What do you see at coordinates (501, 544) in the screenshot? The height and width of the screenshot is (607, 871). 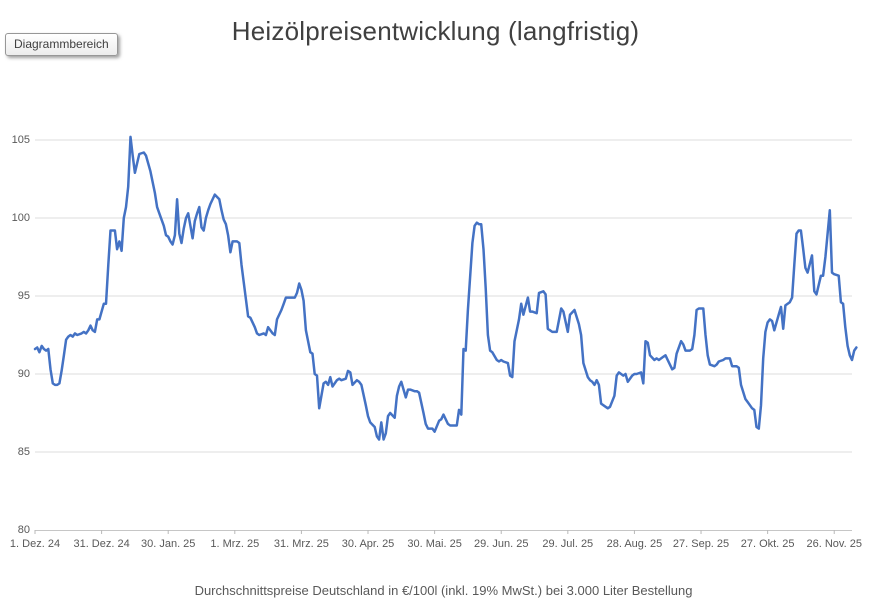 I see `x-axis-label: 29. Jun. 25` at bounding box center [501, 544].